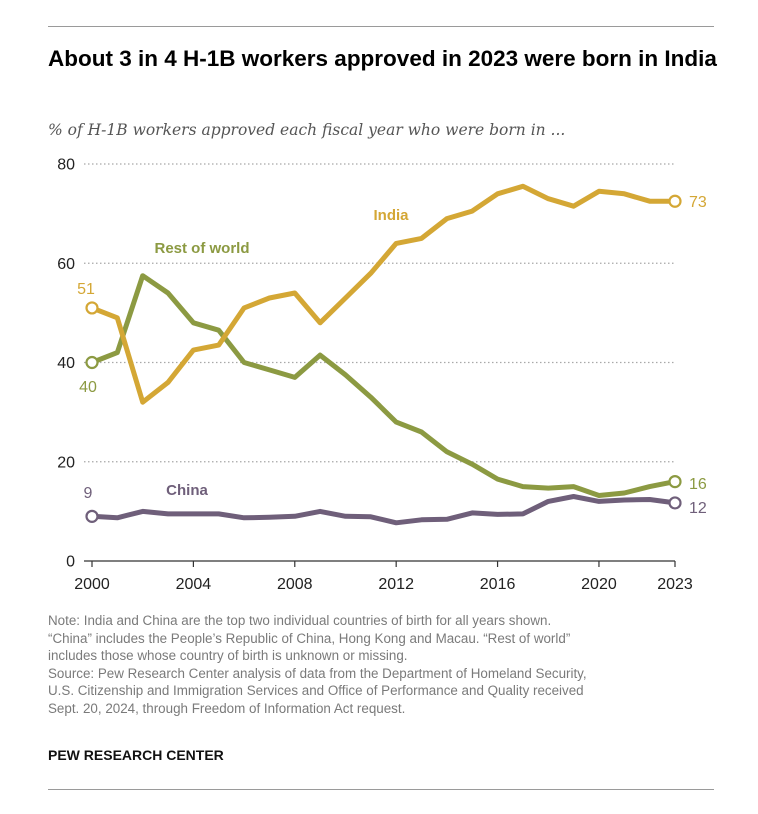  I want to click on start-marker-rest-of-world, so click(92, 362).